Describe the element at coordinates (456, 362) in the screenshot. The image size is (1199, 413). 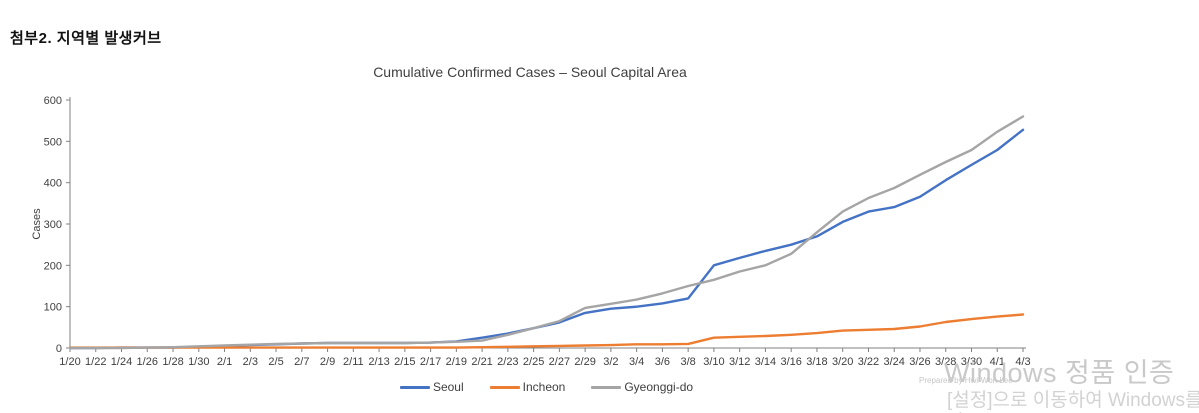
I see `x-tick-label: 2/19` at that location.